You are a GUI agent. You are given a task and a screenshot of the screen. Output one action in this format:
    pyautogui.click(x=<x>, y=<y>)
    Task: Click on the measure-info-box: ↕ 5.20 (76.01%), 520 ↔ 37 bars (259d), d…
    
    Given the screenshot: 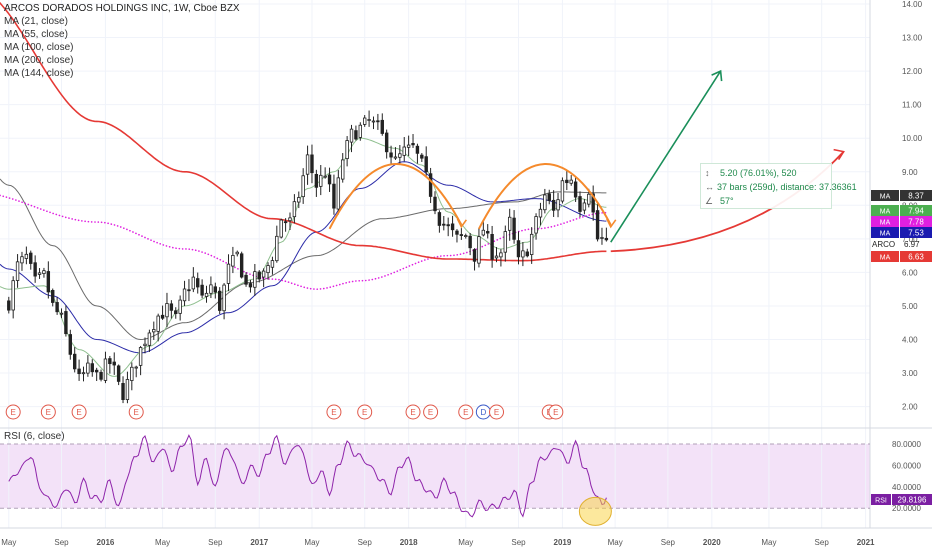 What is the action you would take?
    pyautogui.click(x=778, y=186)
    